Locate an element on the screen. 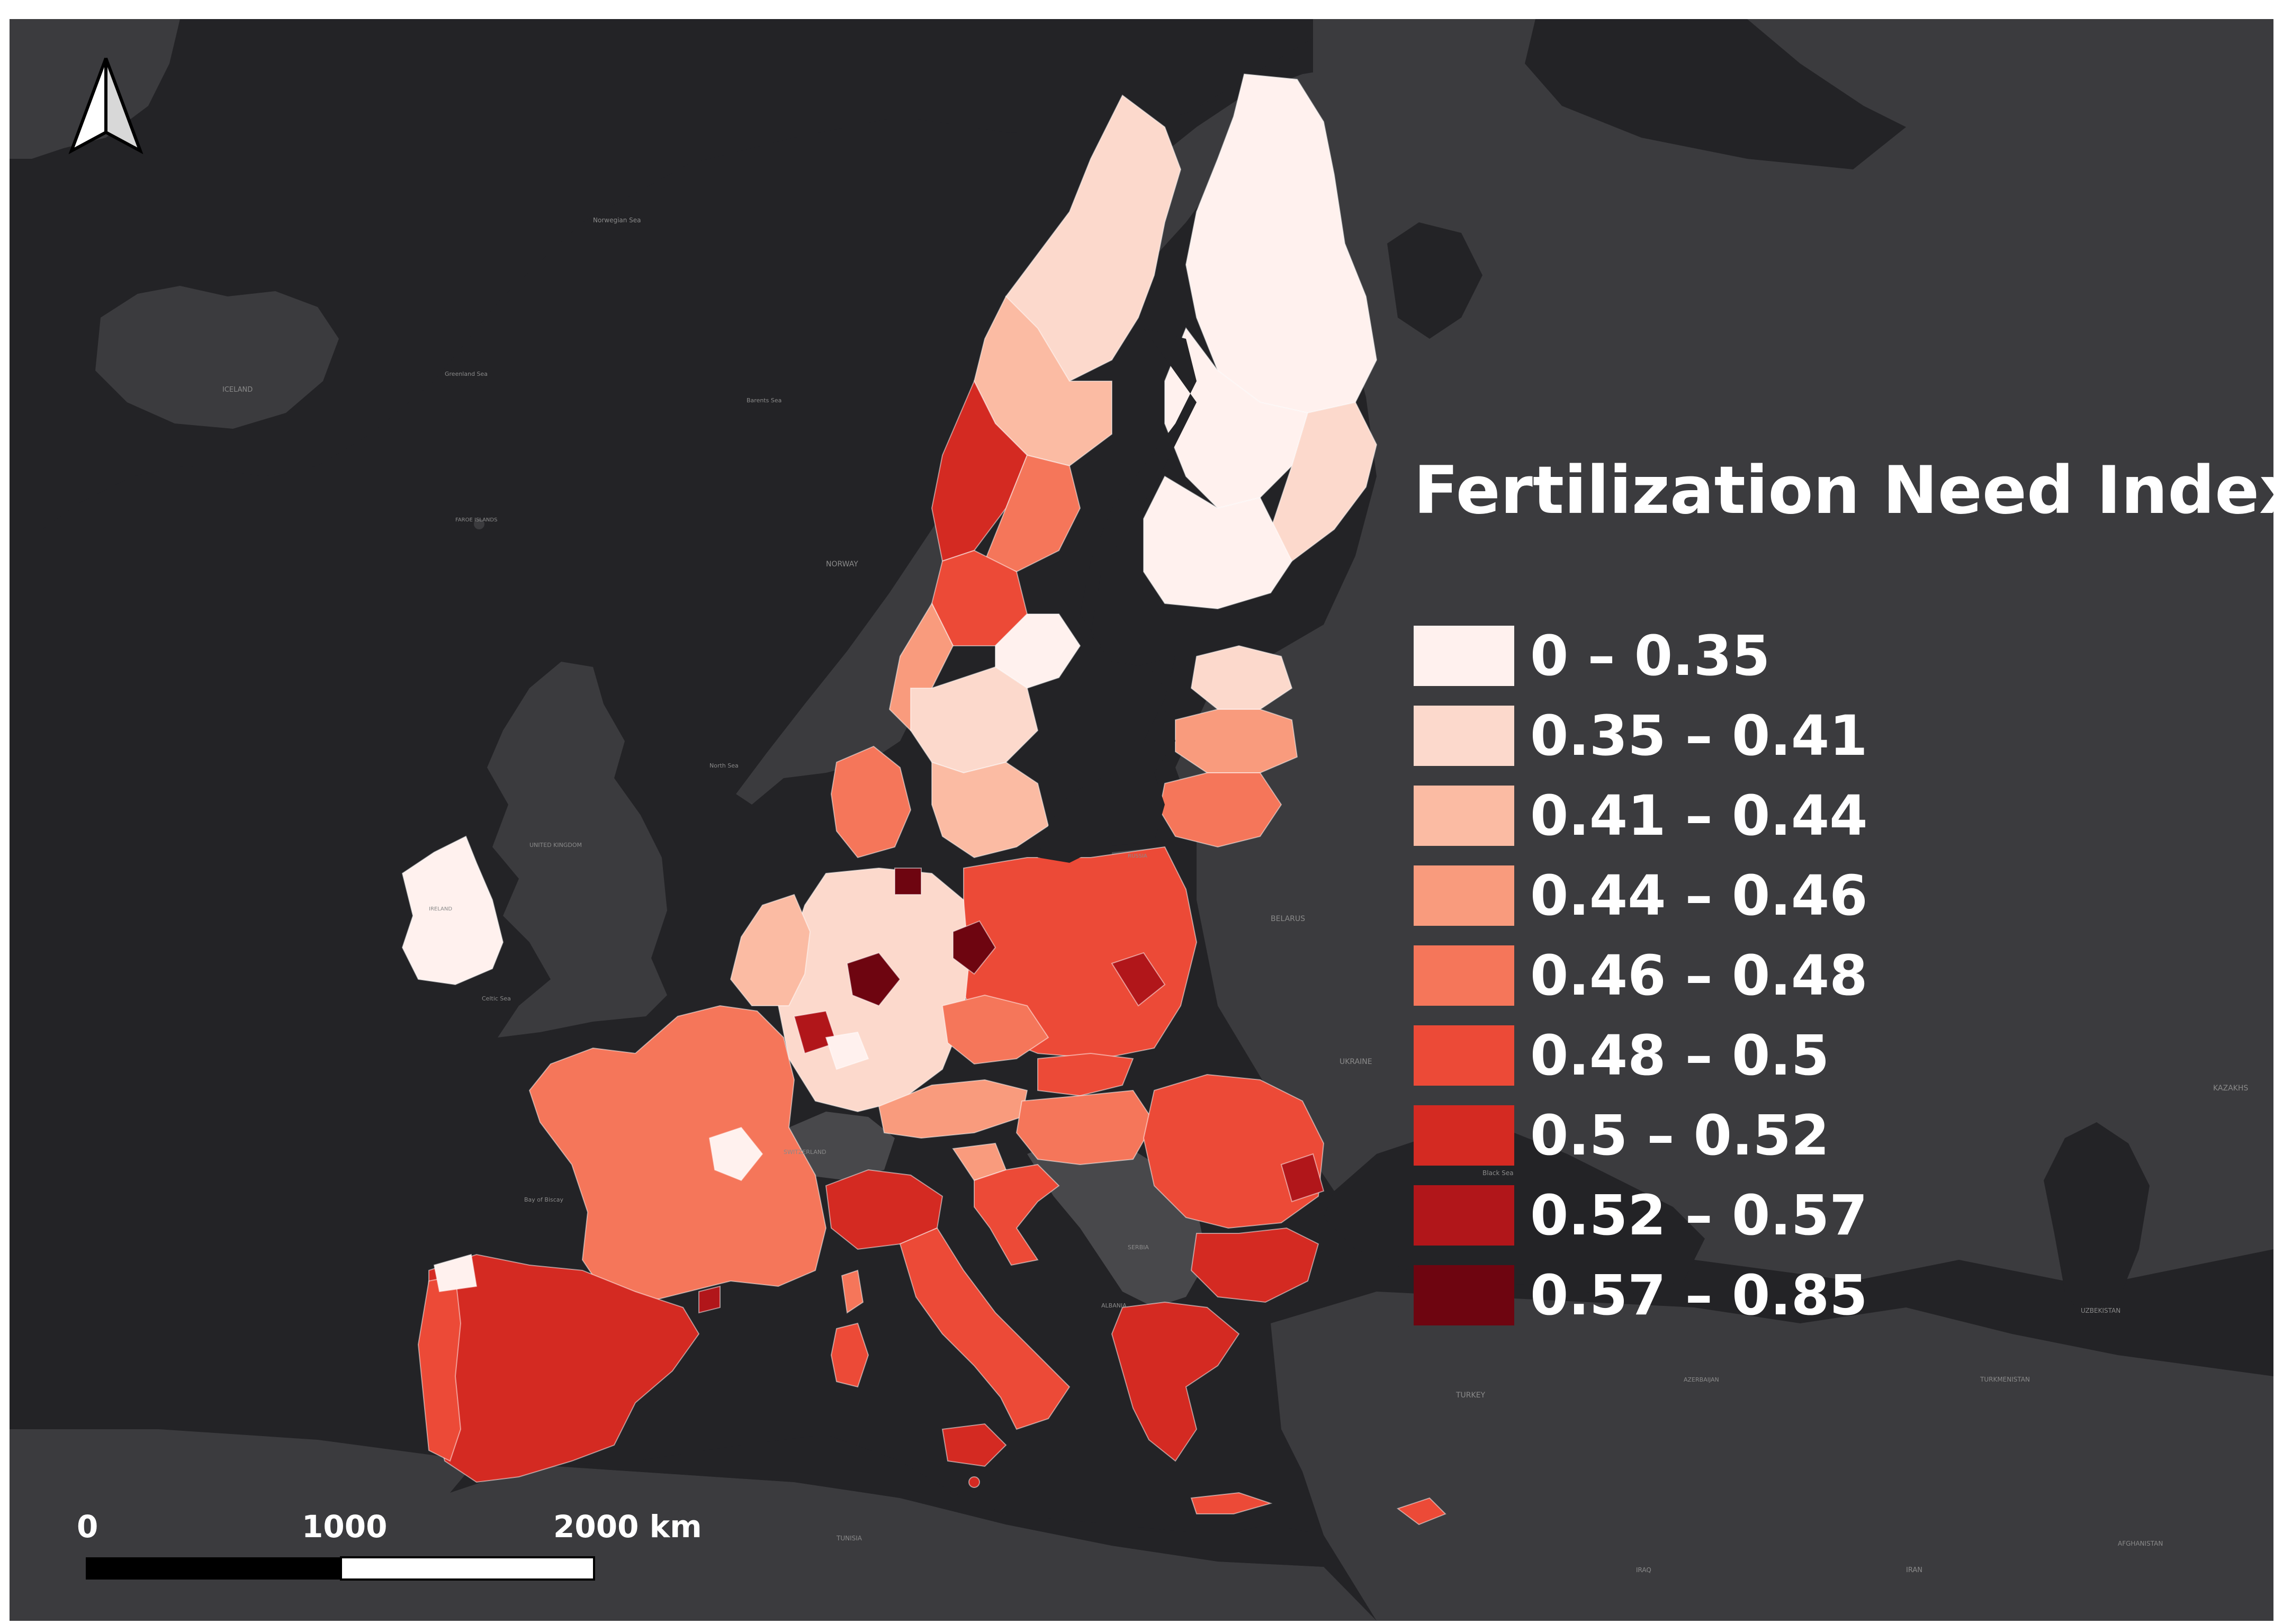 Image resolution: width=2283 pixels, height=1624 pixels. region-france is located at coordinates (678, 1154).